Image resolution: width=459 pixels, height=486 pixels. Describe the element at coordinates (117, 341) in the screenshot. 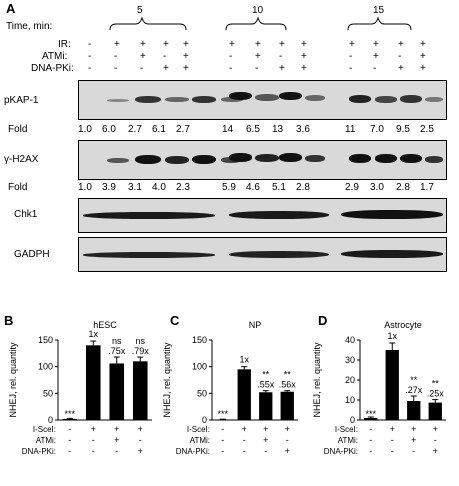

I see `significance-label: ns` at that location.